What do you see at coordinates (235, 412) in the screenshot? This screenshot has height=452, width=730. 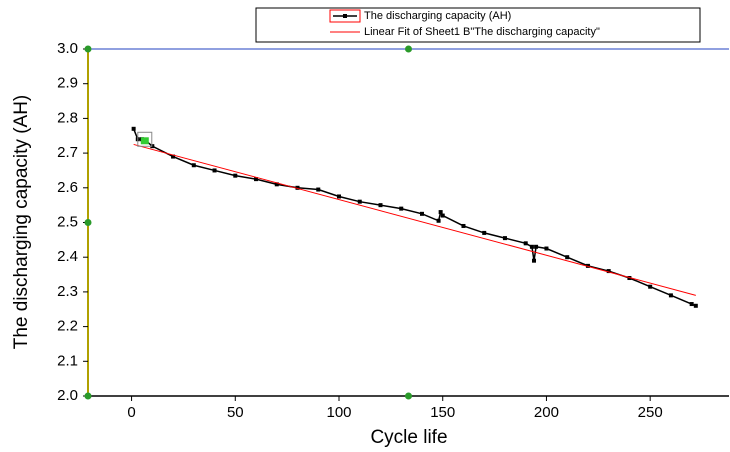 I see `x-tick-label: 50` at bounding box center [235, 412].